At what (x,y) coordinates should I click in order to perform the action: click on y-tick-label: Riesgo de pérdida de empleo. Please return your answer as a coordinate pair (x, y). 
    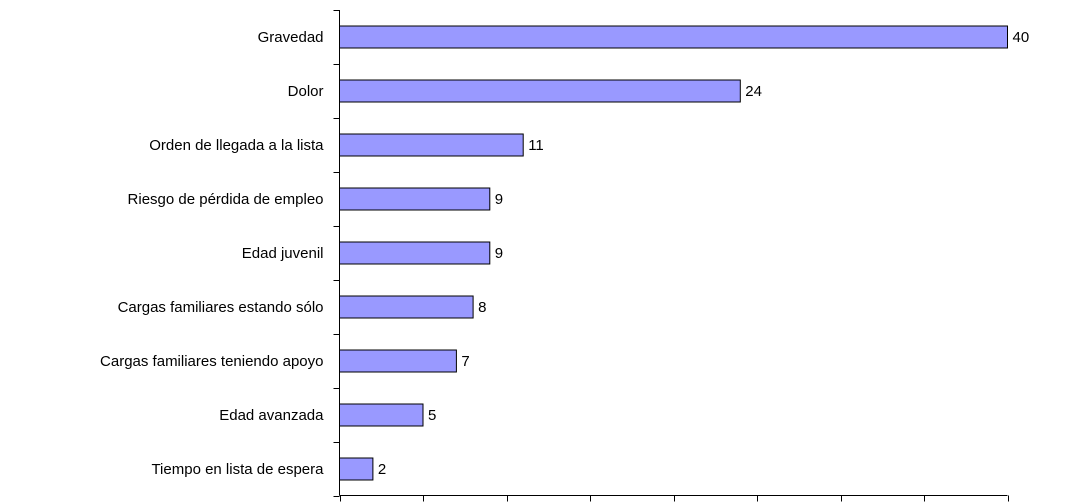
    Looking at the image, I should click on (226, 199).